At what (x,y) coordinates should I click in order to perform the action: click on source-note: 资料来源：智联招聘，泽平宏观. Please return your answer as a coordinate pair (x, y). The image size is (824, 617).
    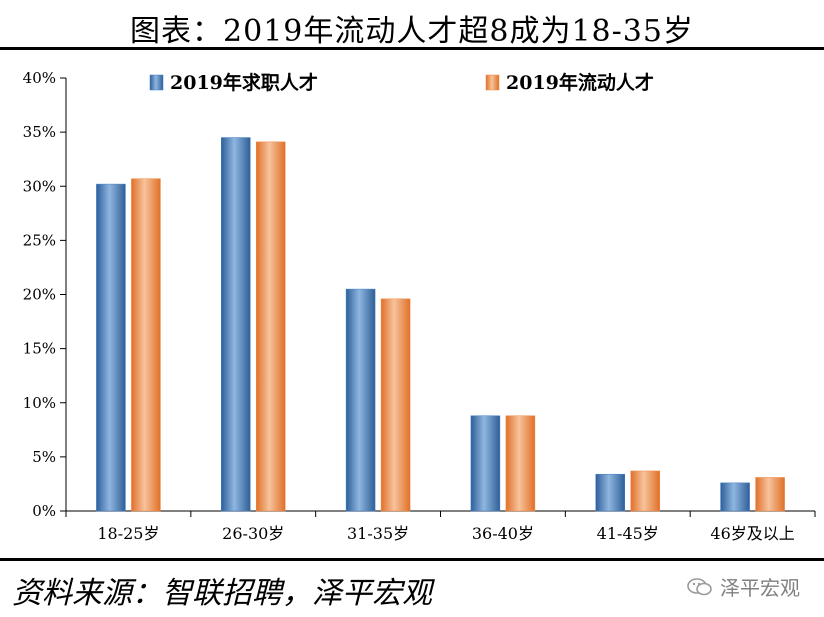
    Looking at the image, I should click on (222, 593).